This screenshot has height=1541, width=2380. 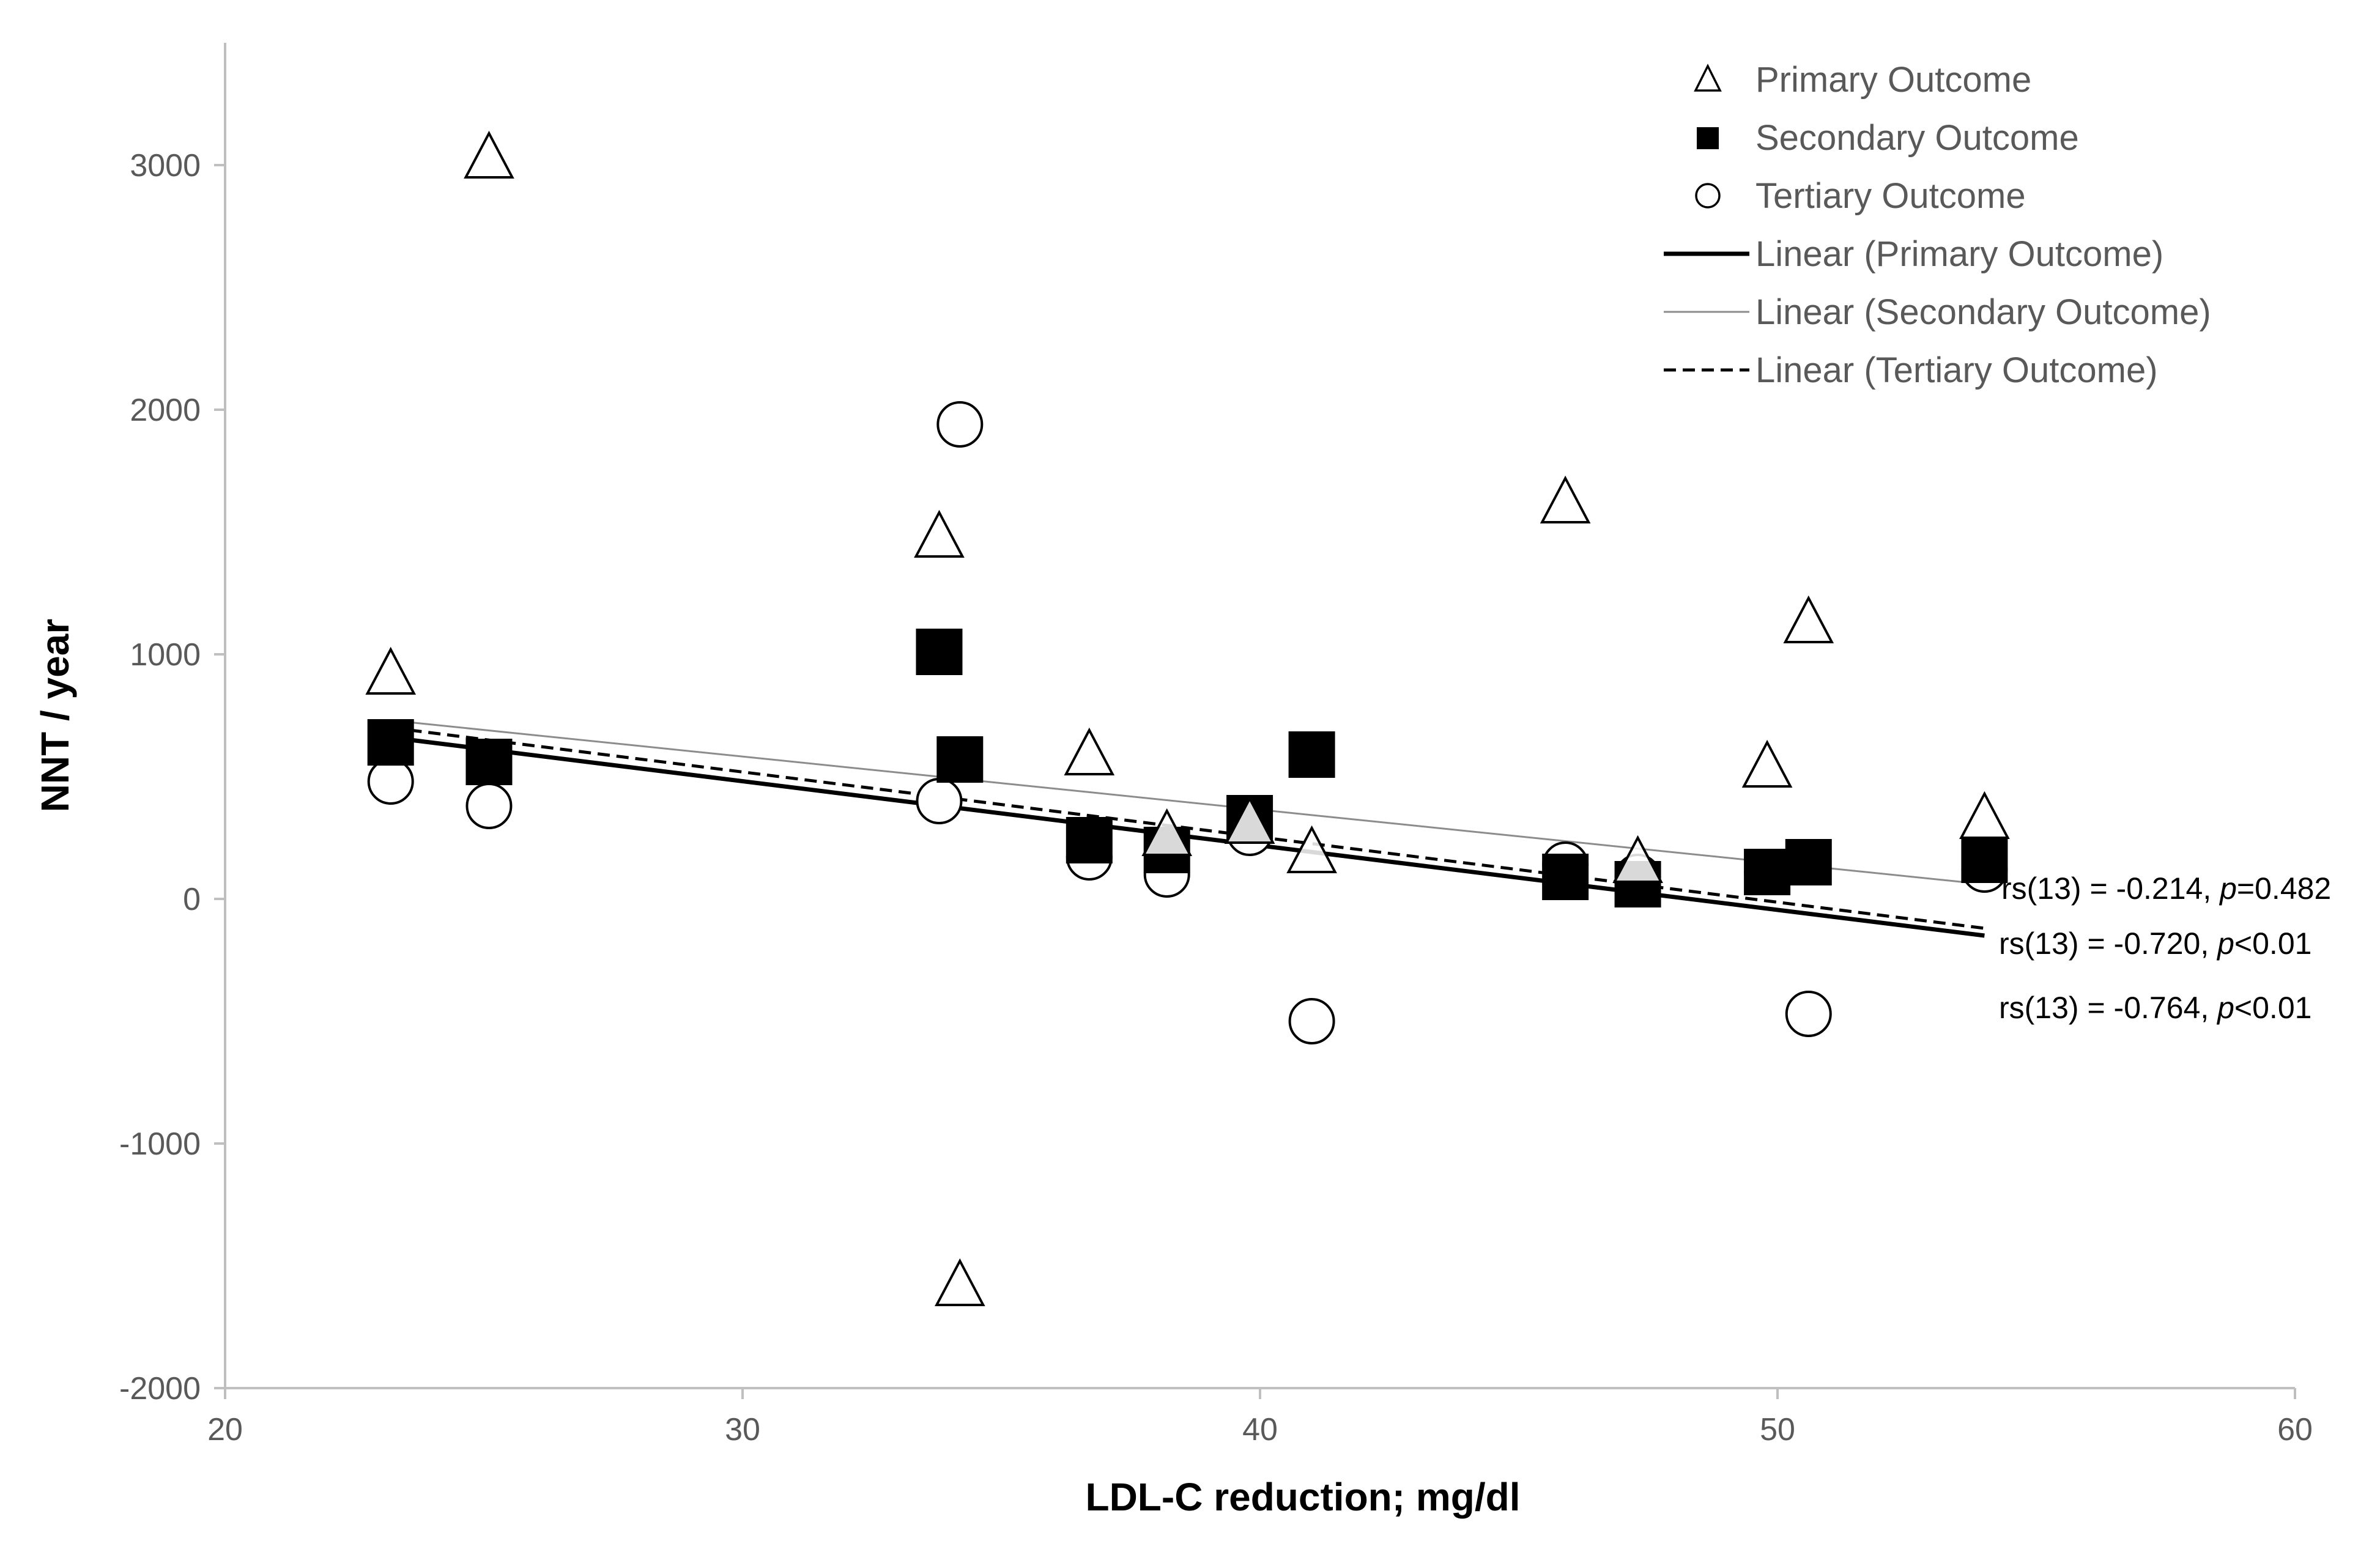 What do you see at coordinates (1959, 254) in the screenshot?
I see `legend-label-linear-primary: Linear (Primary Outcome)` at bounding box center [1959, 254].